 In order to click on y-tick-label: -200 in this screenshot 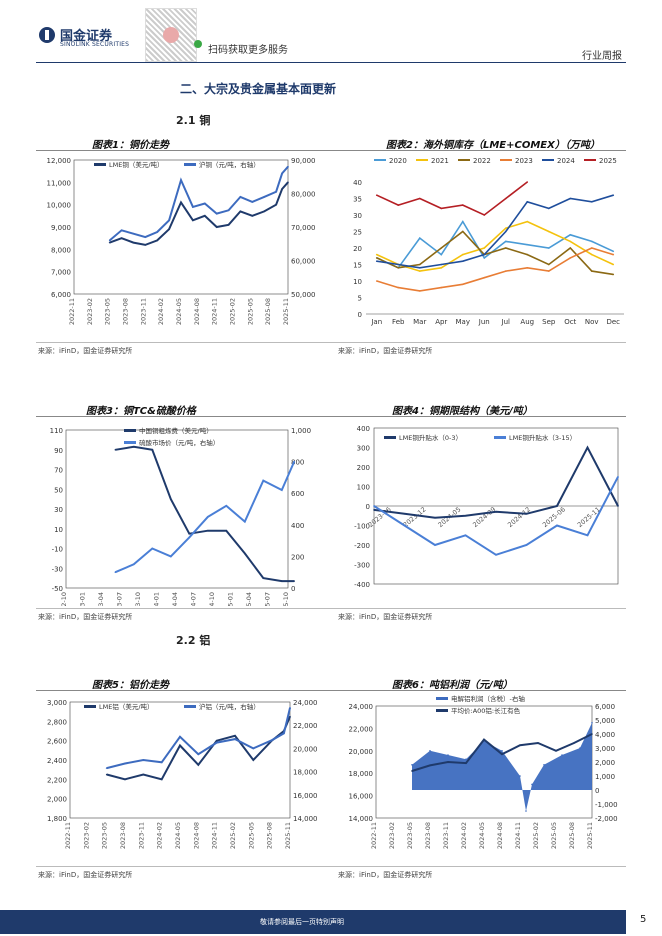, I will do `click(362, 546)`.